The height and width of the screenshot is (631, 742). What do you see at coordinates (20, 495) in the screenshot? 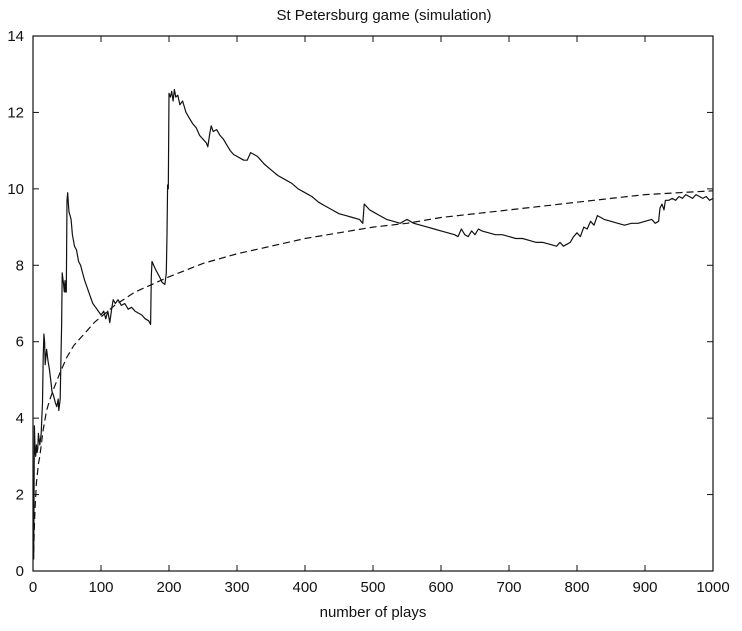
I see `y-tick-label: 2` at bounding box center [20, 495].